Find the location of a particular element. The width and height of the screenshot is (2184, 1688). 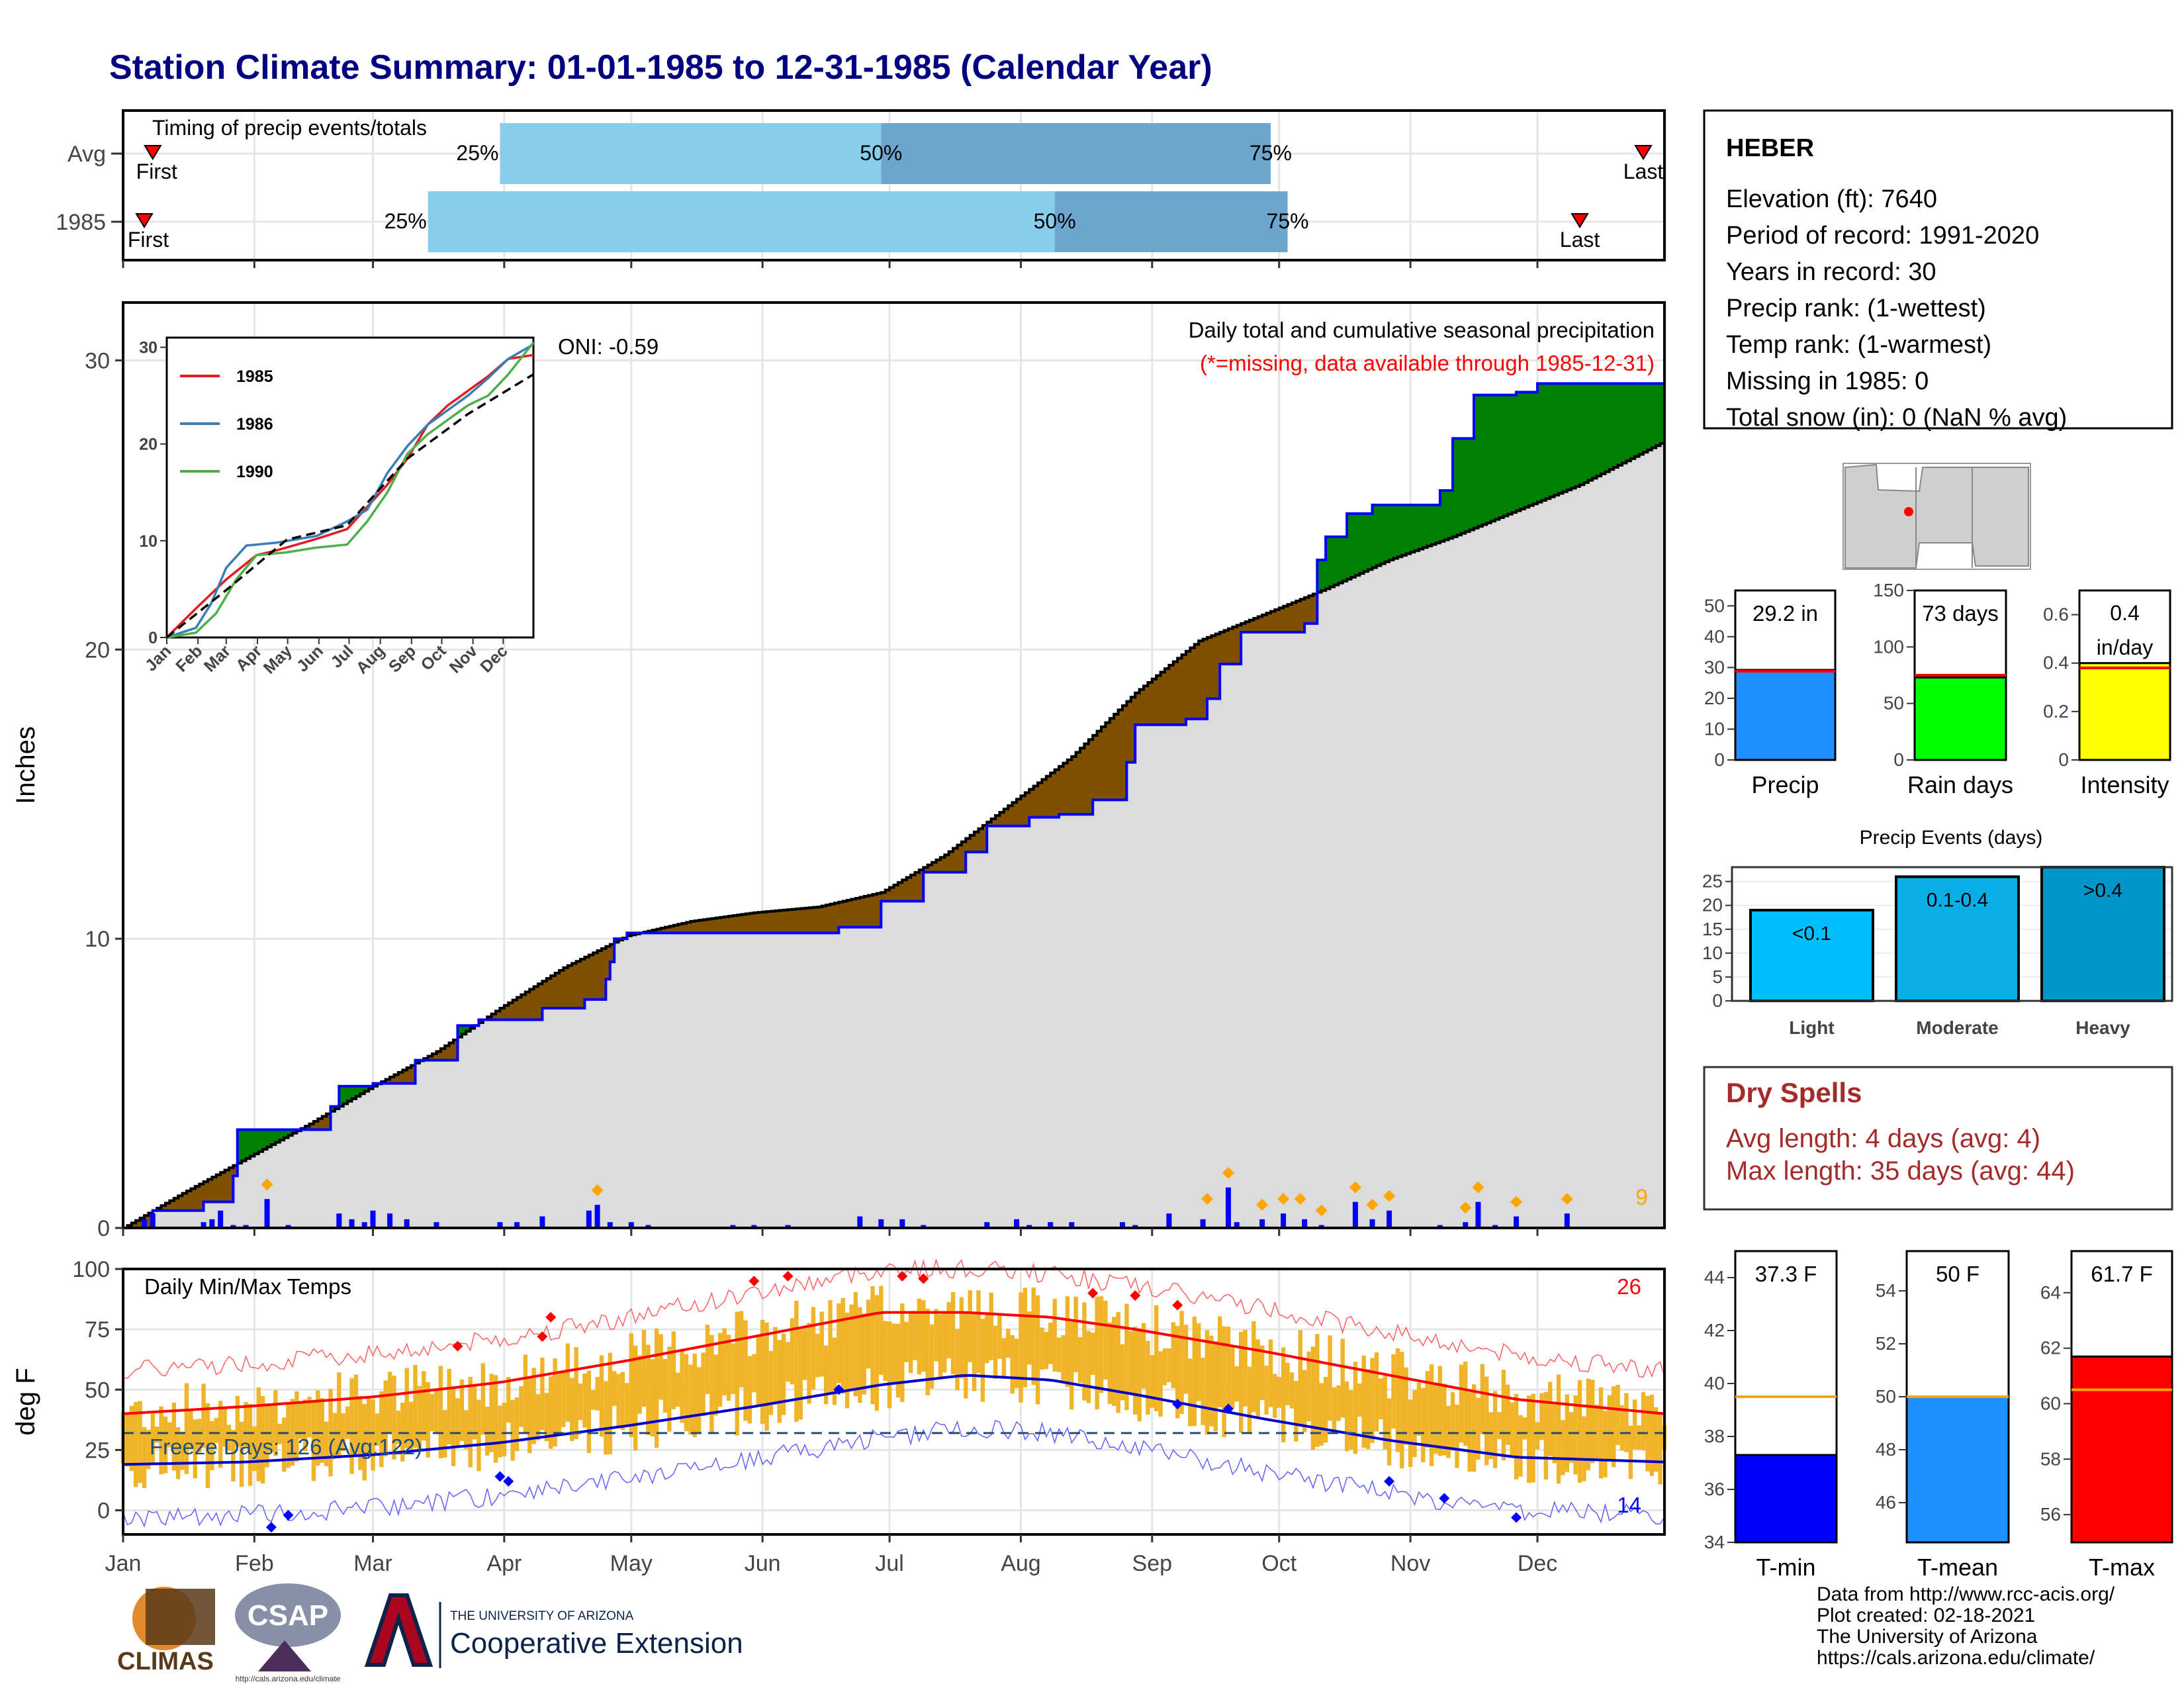

precip-y-tick-label: 20 is located at coordinates (97, 650).